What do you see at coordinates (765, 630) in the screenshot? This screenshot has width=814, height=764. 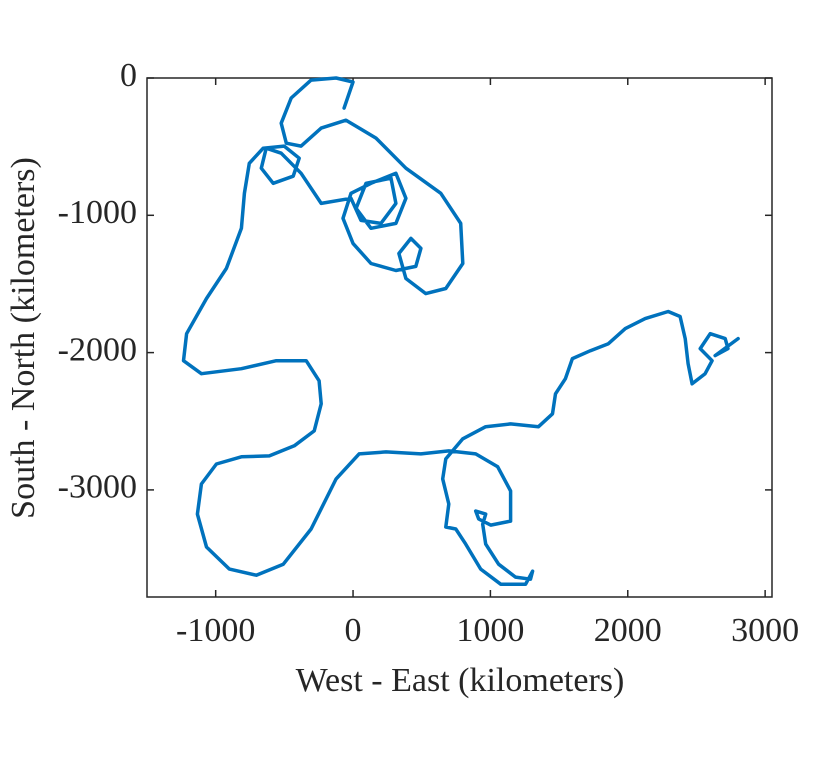 I see `x-tick-label: 3000` at bounding box center [765, 630].